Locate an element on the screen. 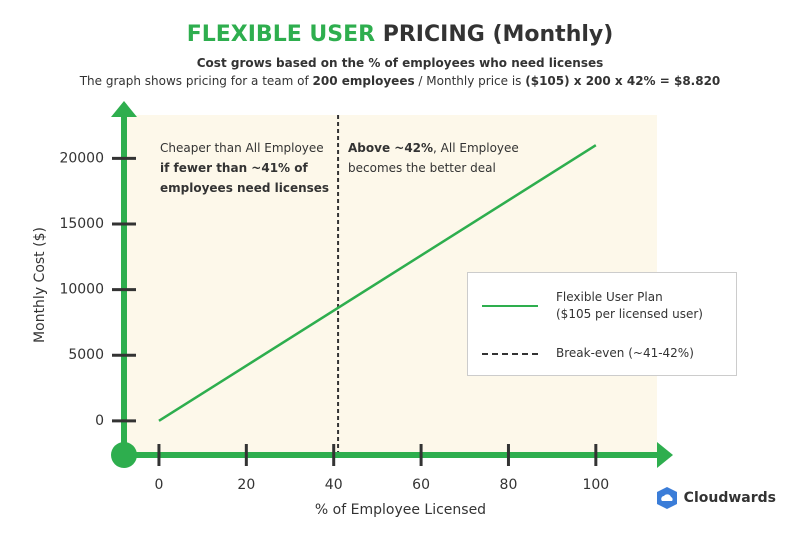  text-part: FLEXIBLE USER is located at coordinates (281, 34).